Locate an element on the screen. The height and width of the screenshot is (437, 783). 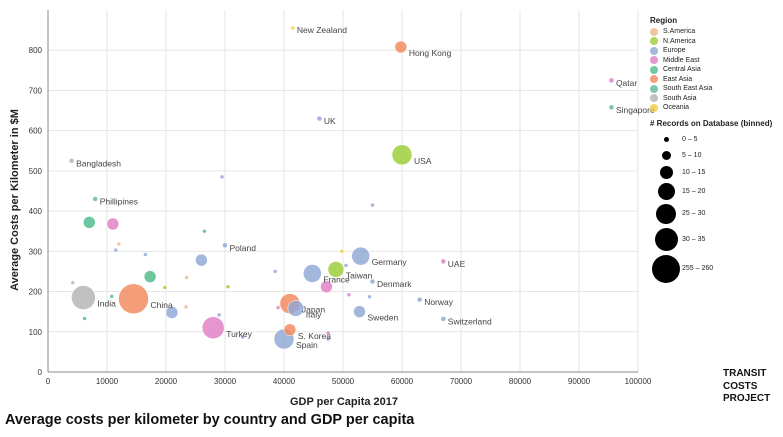
point-label: Denmark is located at coordinates (394, 284).